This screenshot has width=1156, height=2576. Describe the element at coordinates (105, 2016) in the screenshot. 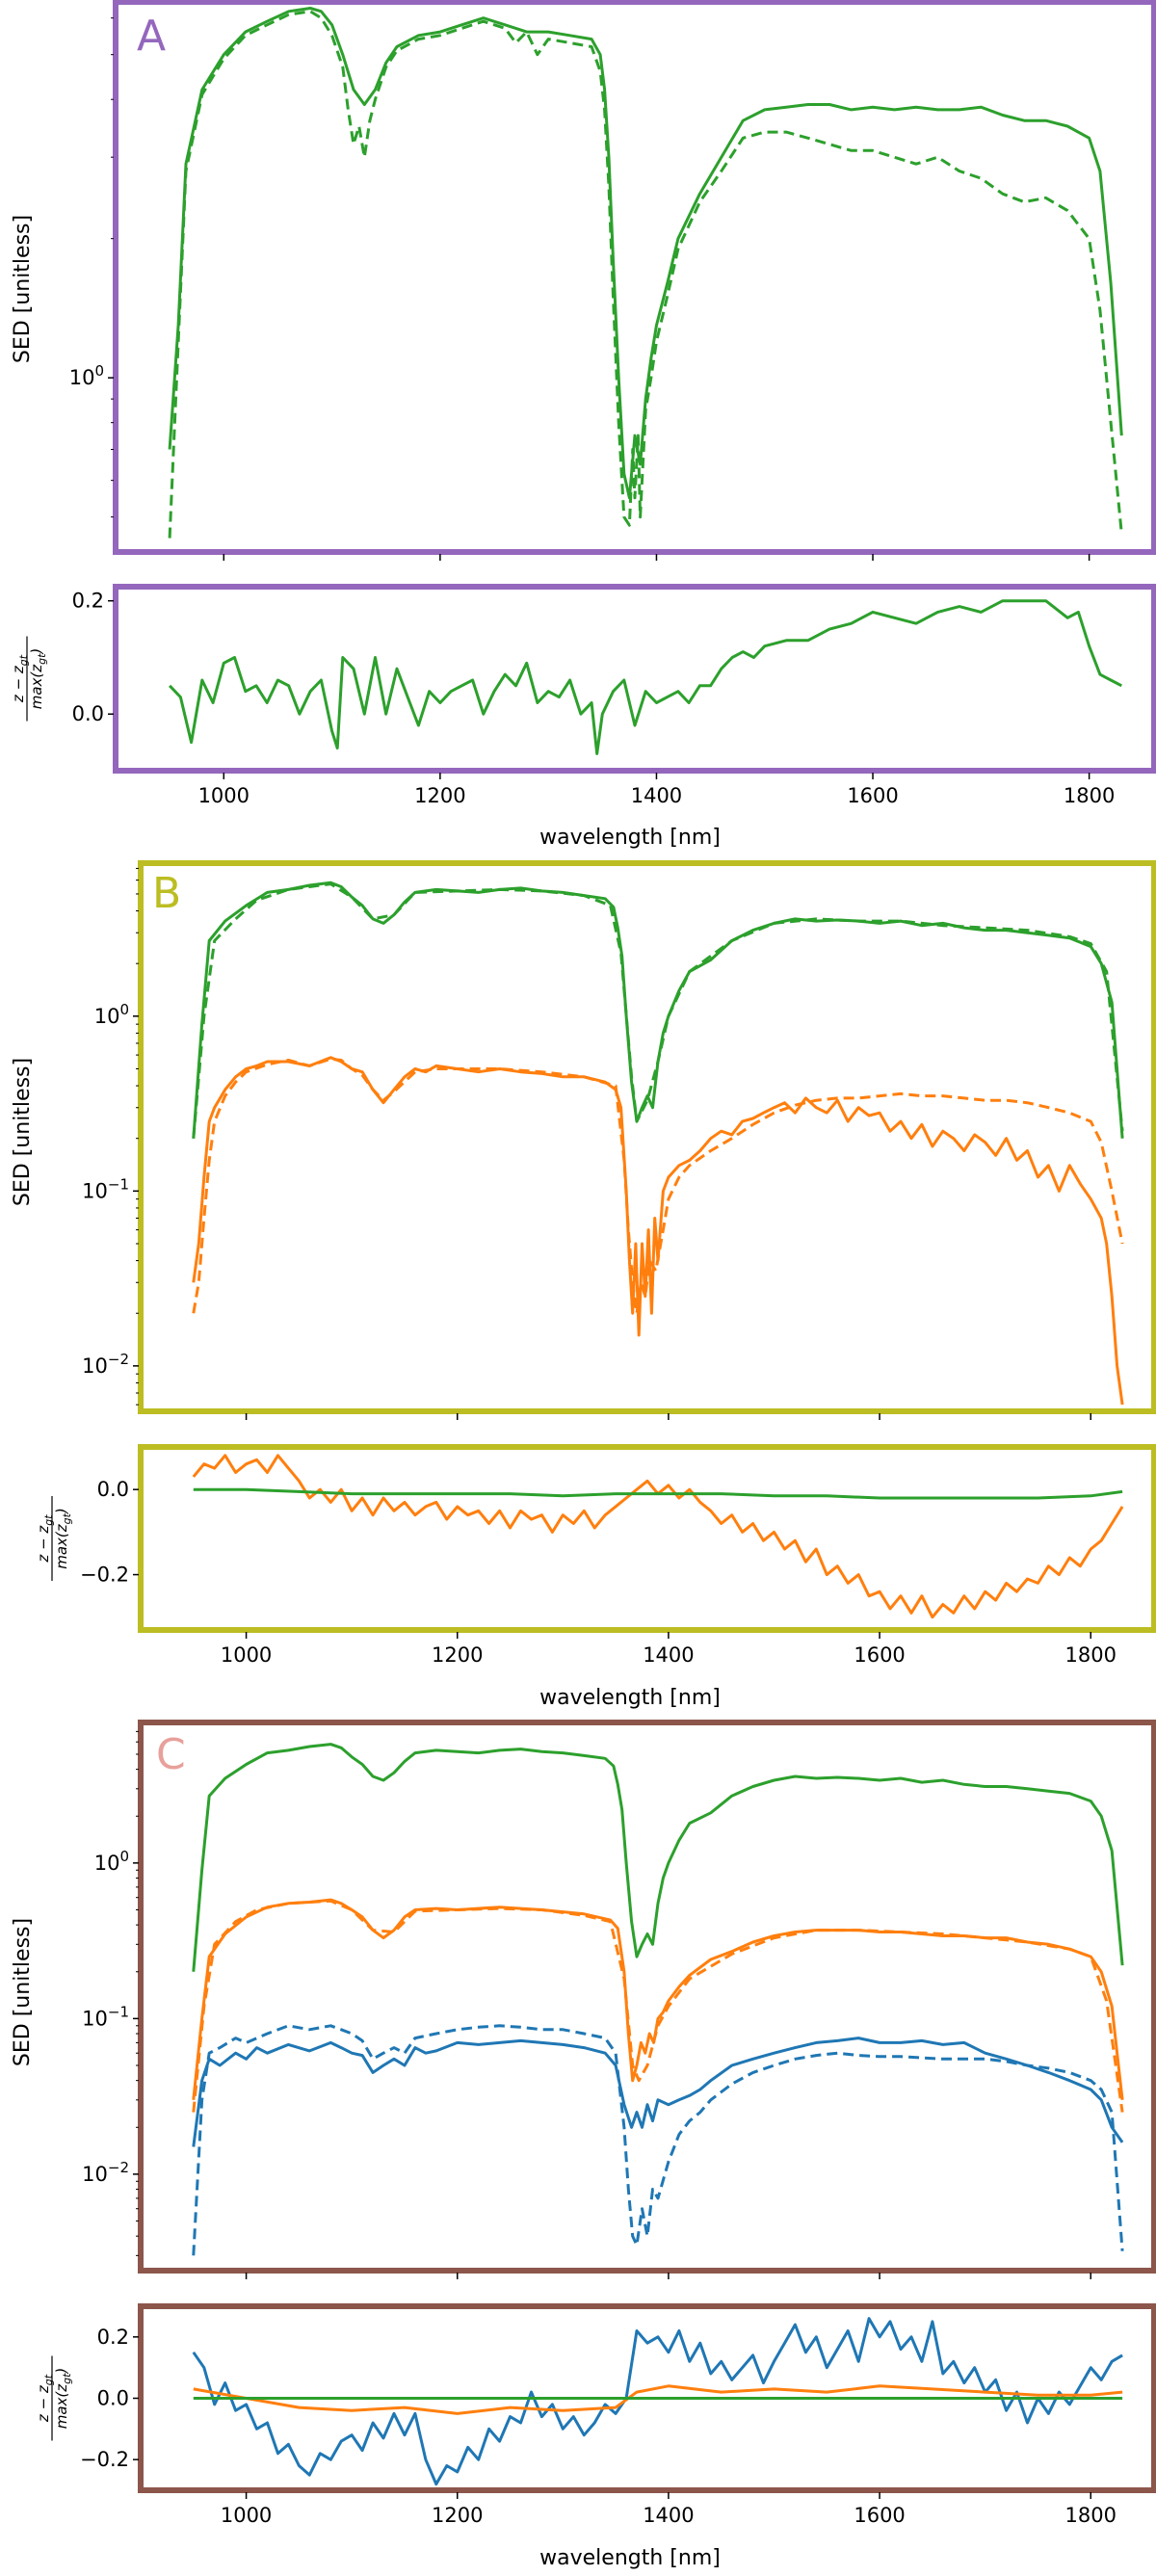

I see `ytick-label-c-sed-2: 10⁻¹` at that location.